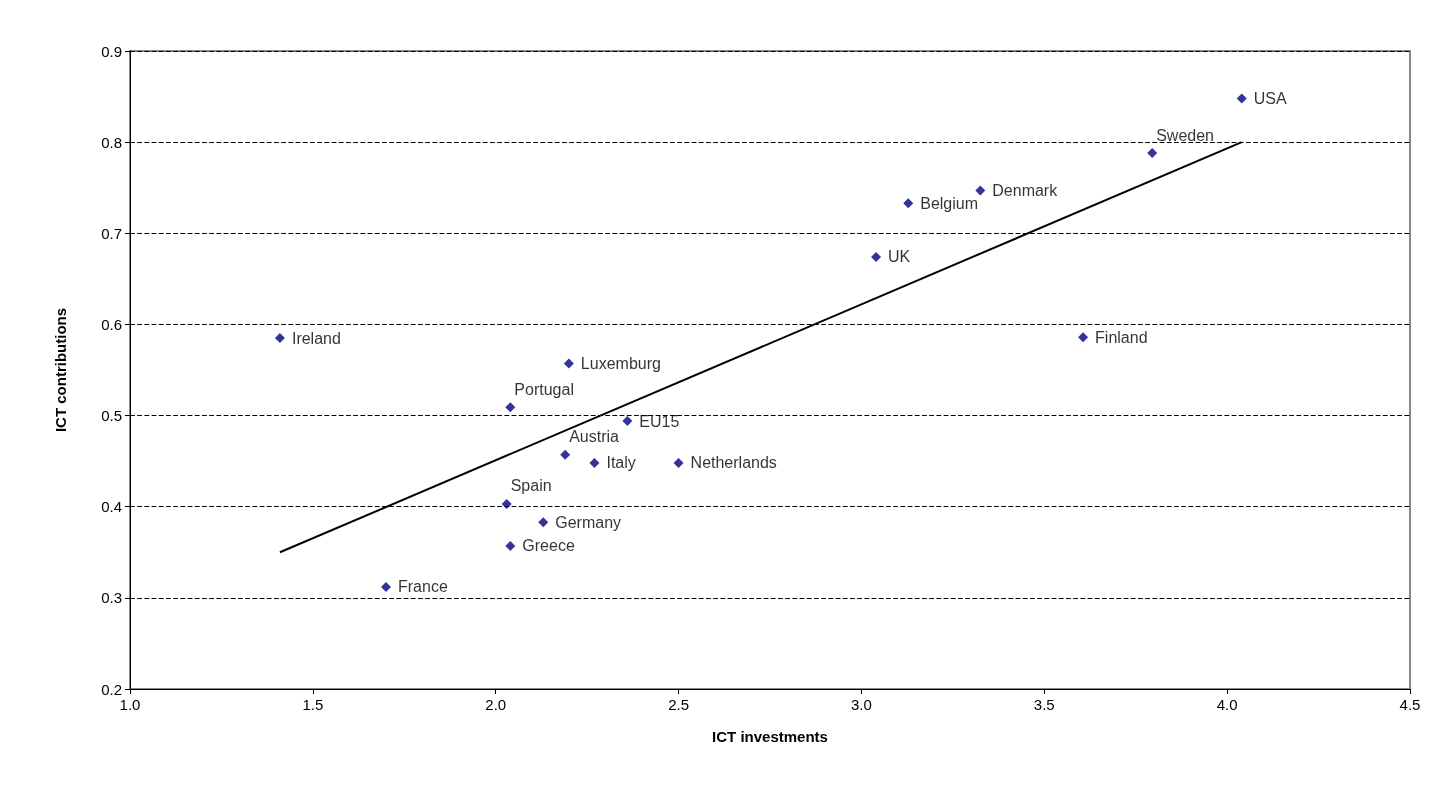 The image size is (1434, 796). I want to click on x-tick-label: 2.0, so click(496, 704).